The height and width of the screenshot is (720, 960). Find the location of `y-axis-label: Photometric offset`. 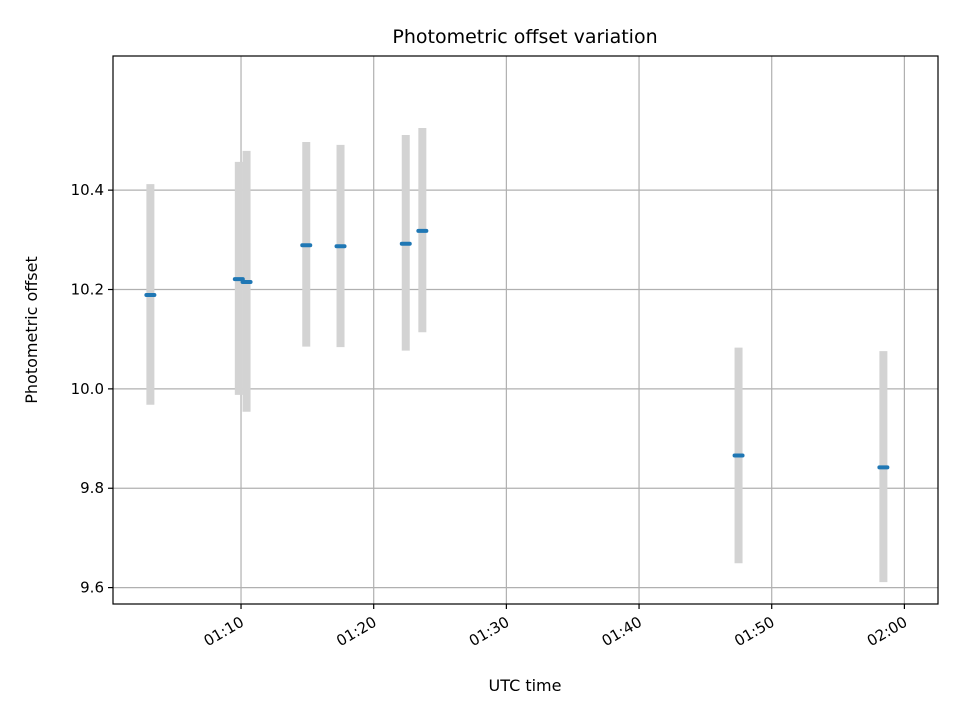

y-axis-label: Photometric offset is located at coordinates (31, 330).